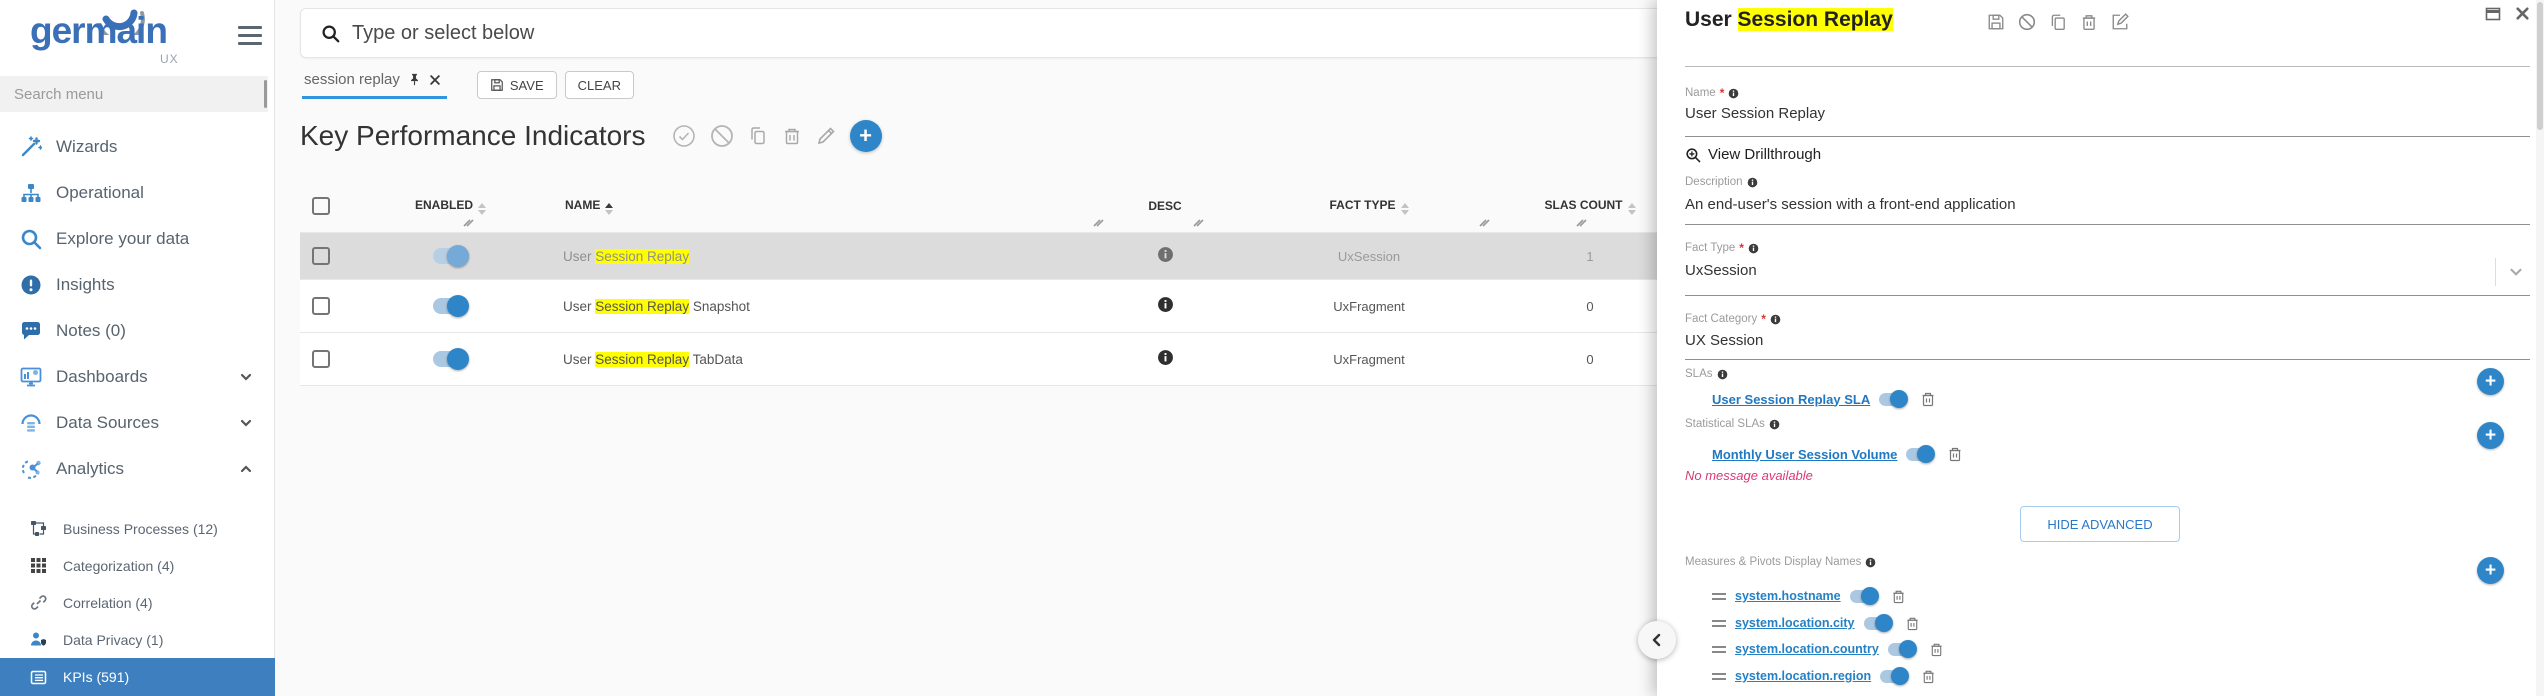 The height and width of the screenshot is (696, 2544). Describe the element at coordinates (599, 85) in the screenshot. I see `clear-button: CLEAR` at that location.